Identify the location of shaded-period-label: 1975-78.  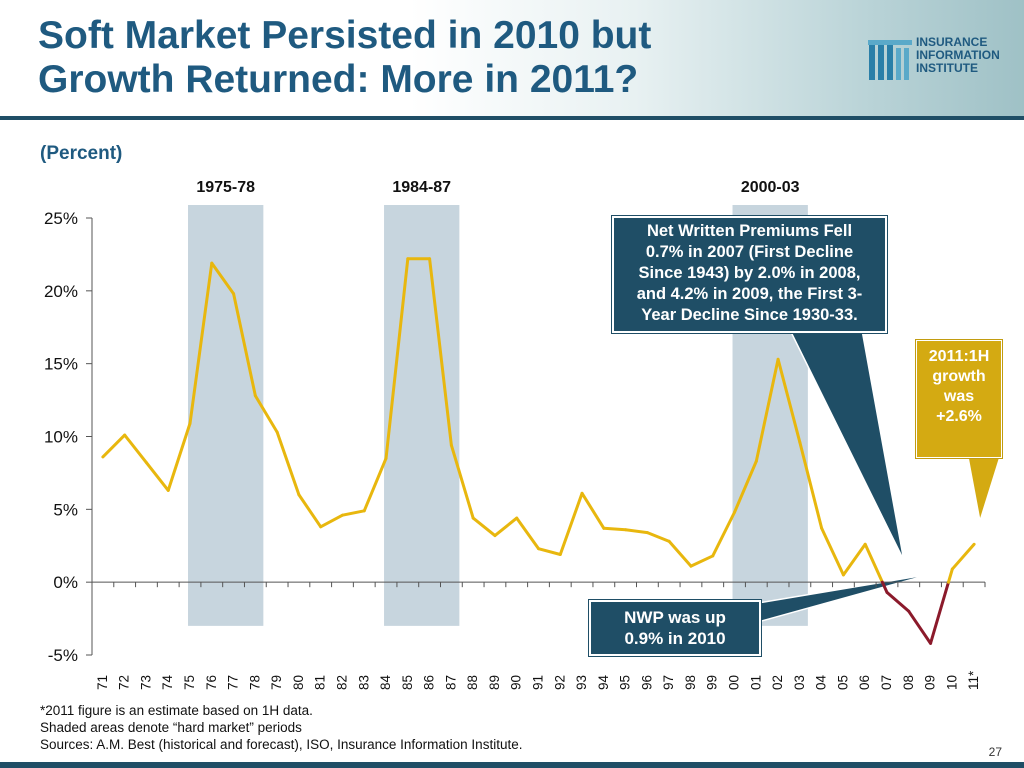
(225, 187).